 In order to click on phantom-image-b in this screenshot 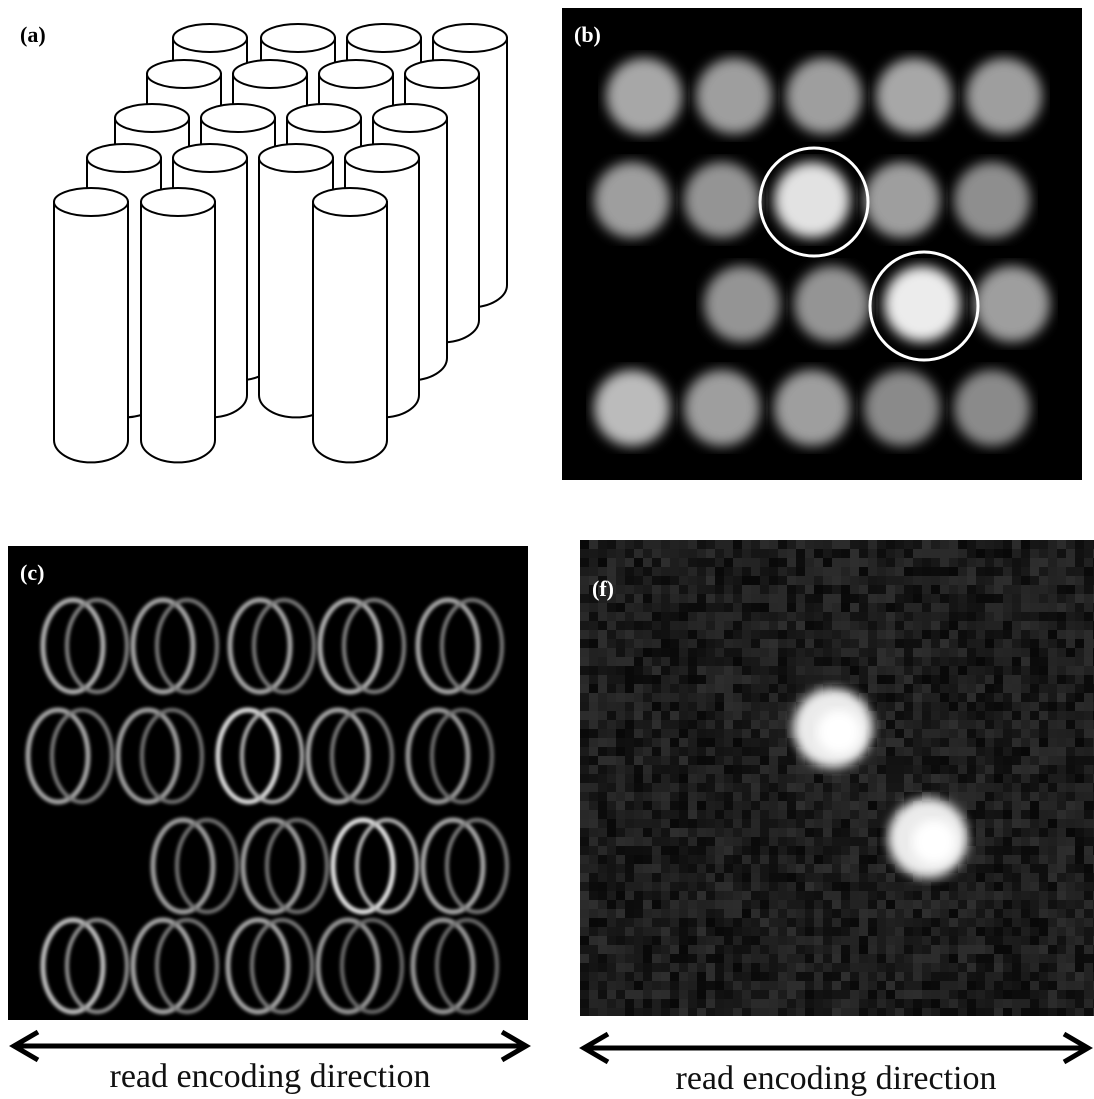, I will do `click(822, 252)`.